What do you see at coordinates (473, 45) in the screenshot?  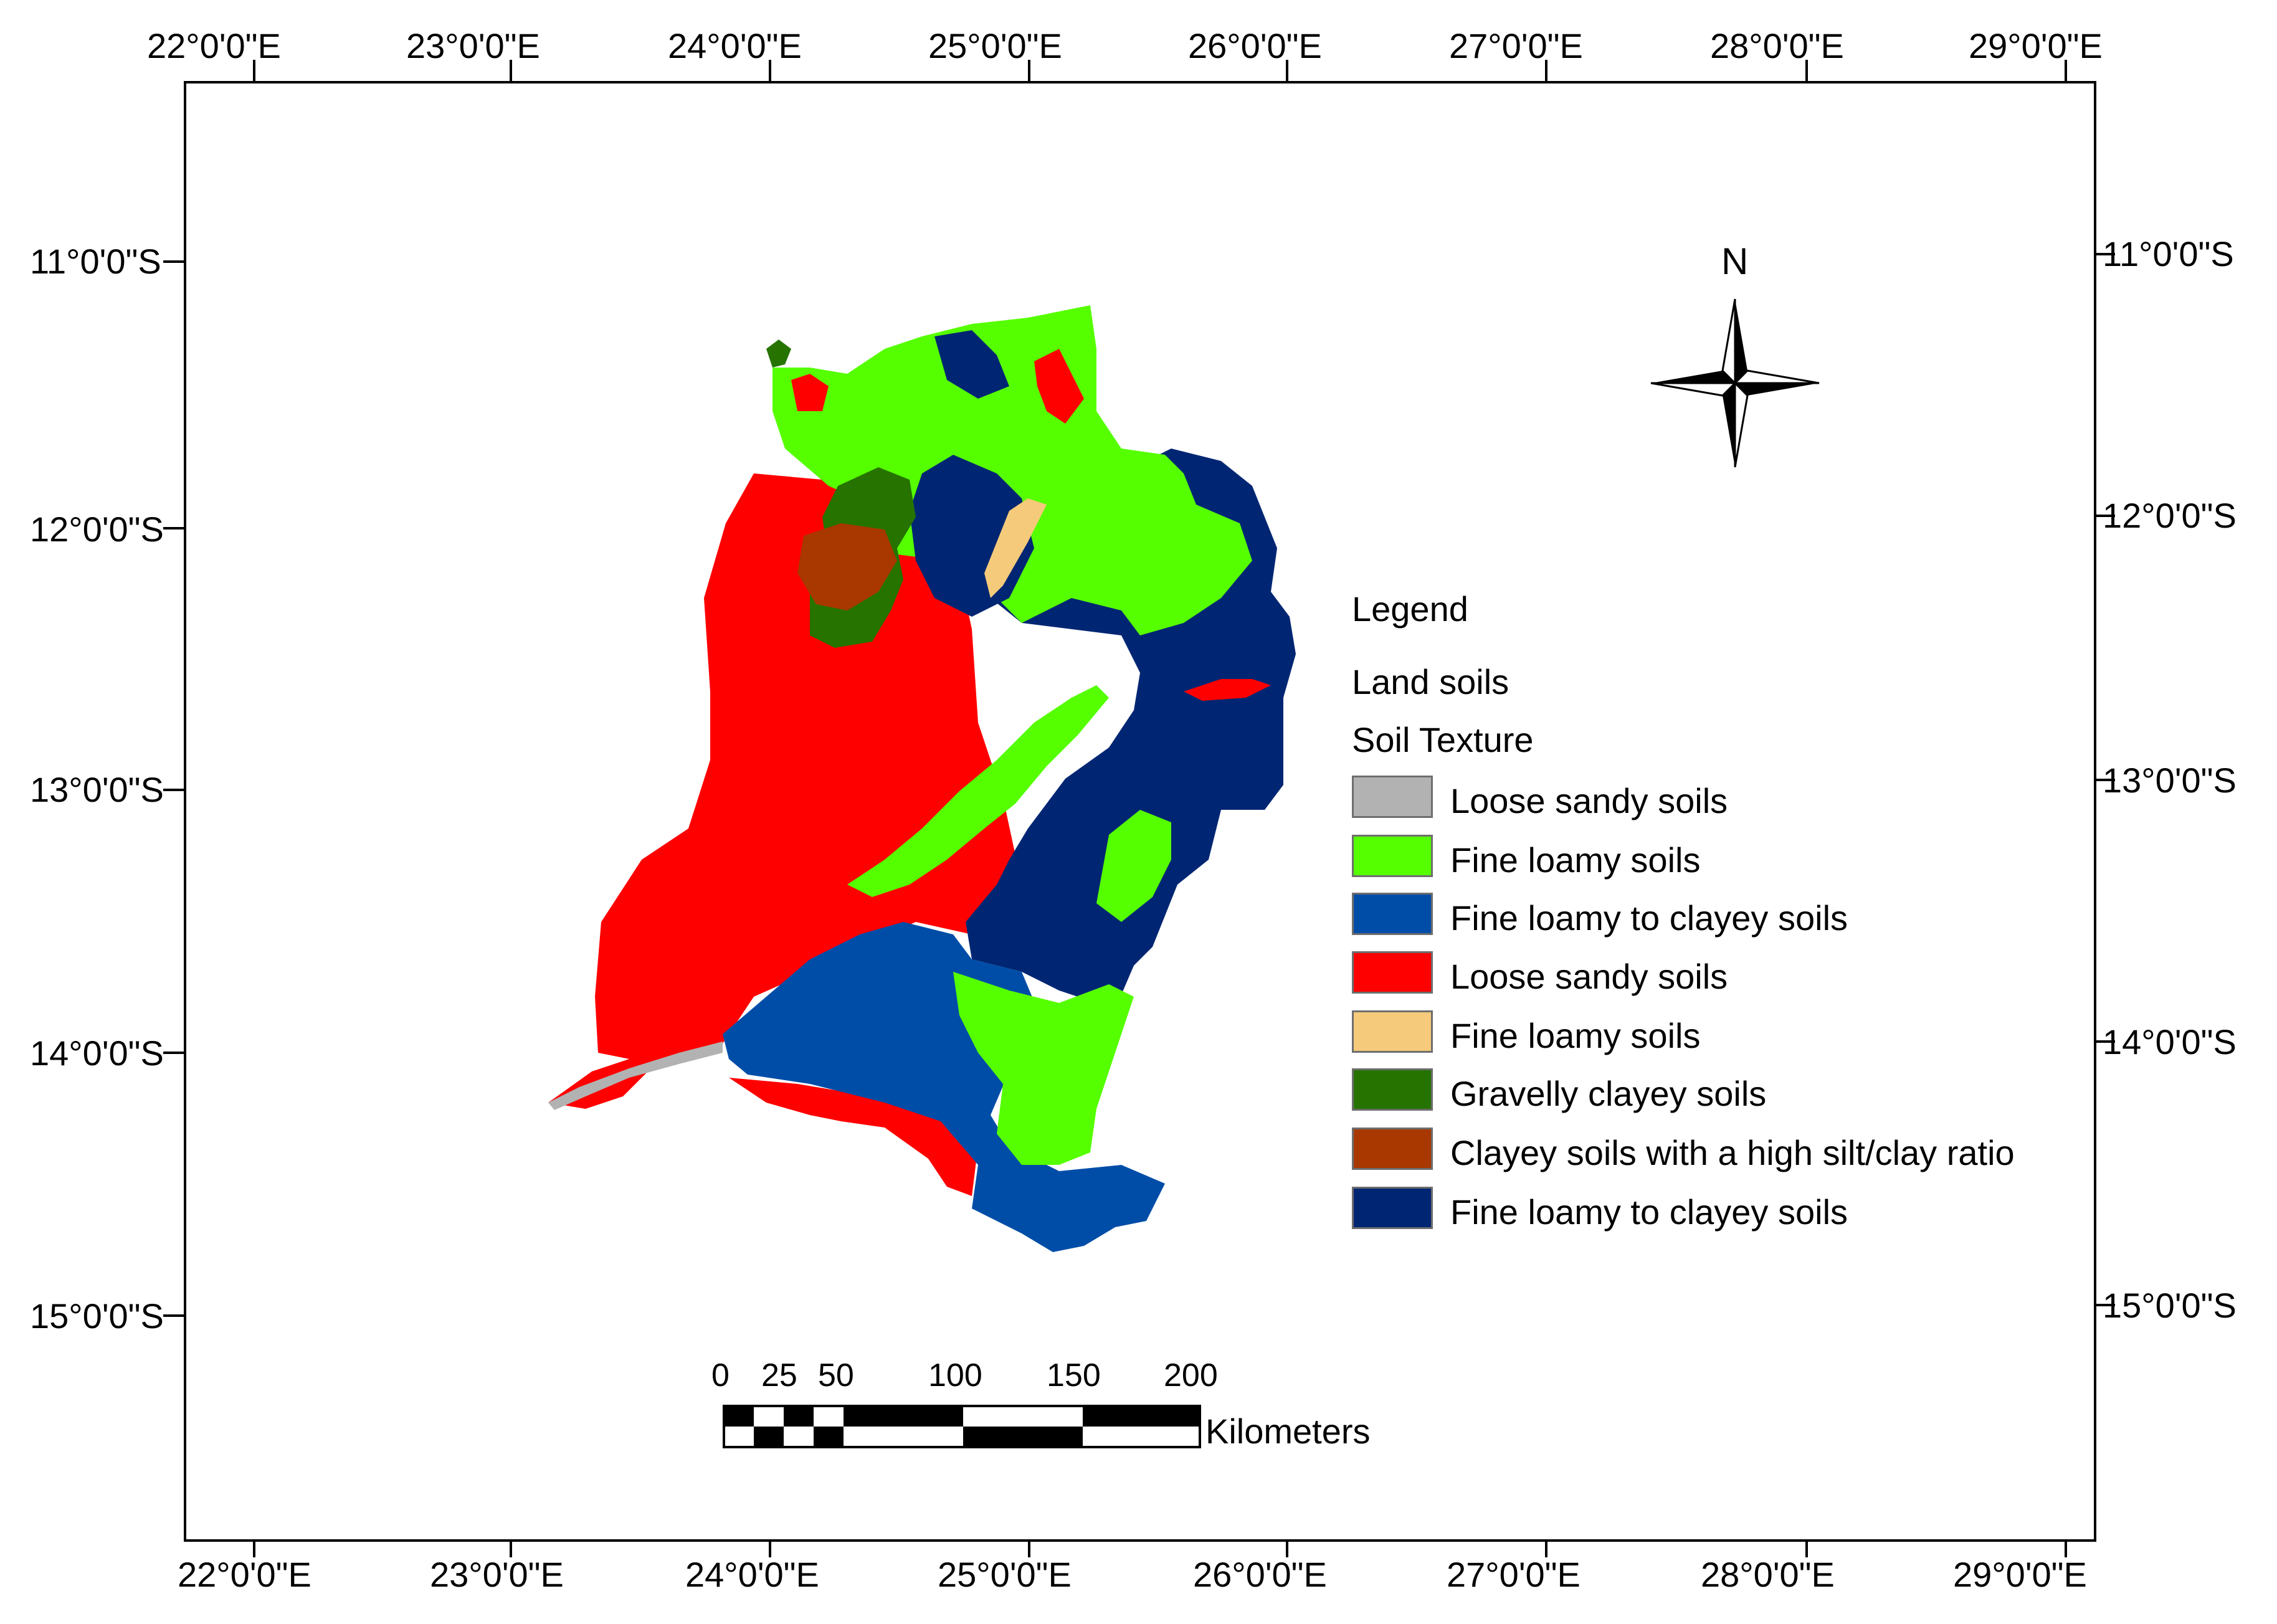 I see `lon-label-top: 23°0'0"E` at bounding box center [473, 45].